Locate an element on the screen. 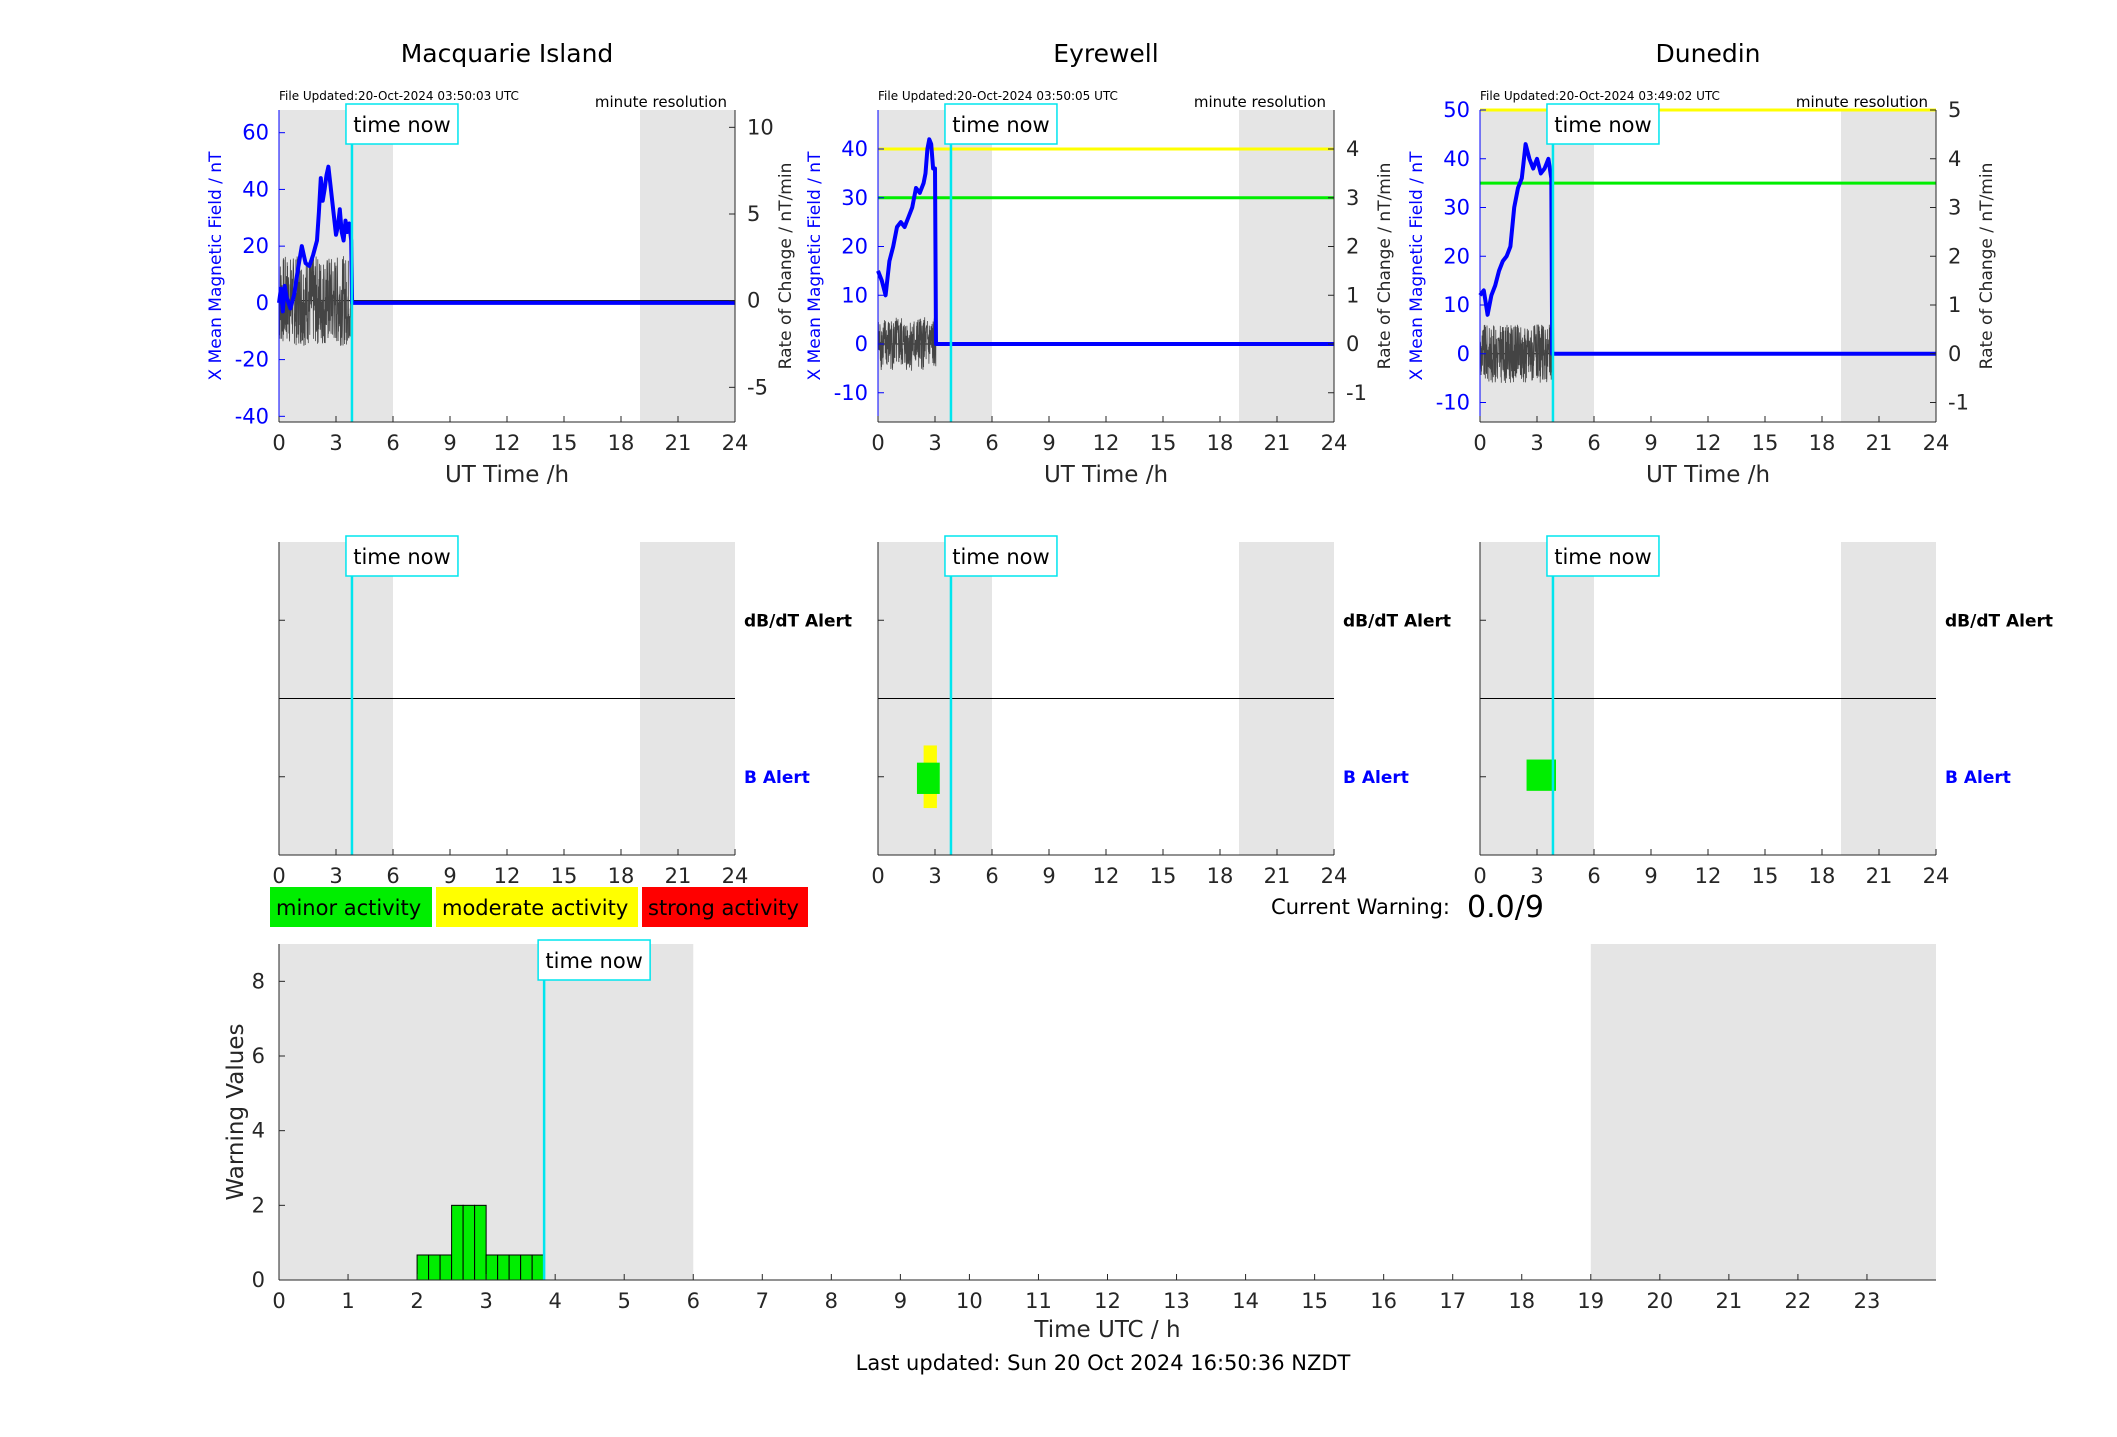  warning-x-axis-tick-label: 19 is located at coordinates (1590, 1301).